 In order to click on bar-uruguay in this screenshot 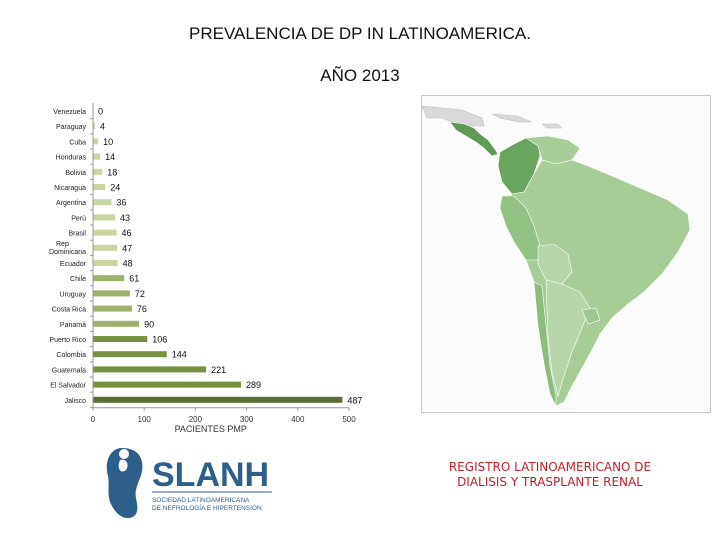, I will do `click(111, 293)`.